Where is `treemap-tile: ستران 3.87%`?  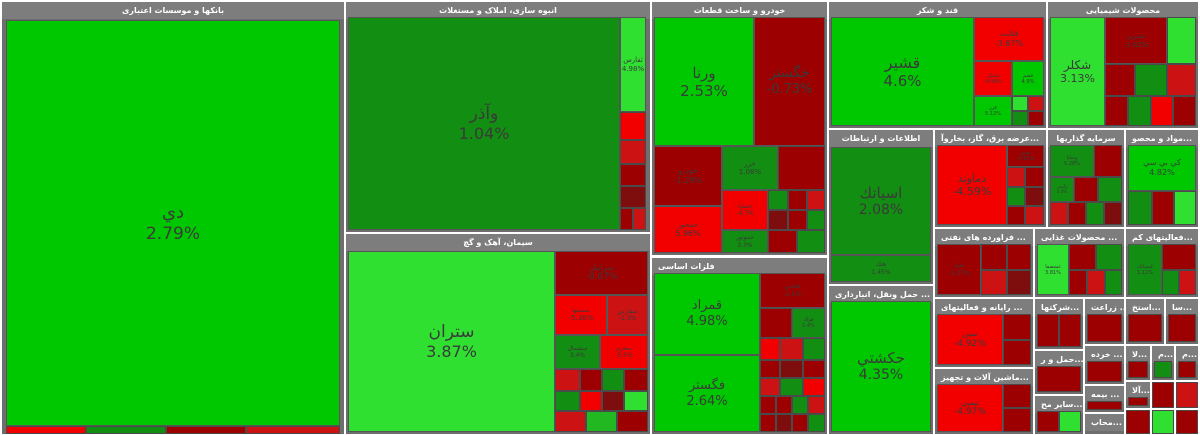
treemap-tile: ستران 3.87% is located at coordinates (451, 341).